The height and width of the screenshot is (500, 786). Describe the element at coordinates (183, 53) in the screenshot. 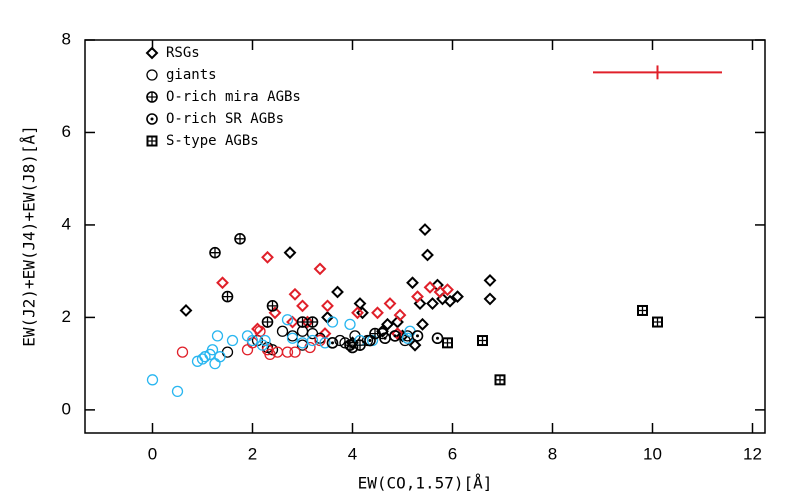

I see `legend-label: RSGs` at that location.